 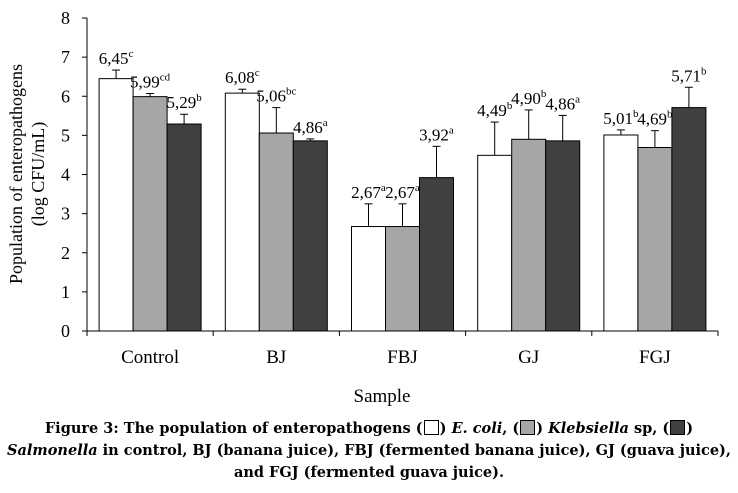 What do you see at coordinates (431, 427) in the screenshot?
I see `ecoli-legend-swatch` at bounding box center [431, 427].